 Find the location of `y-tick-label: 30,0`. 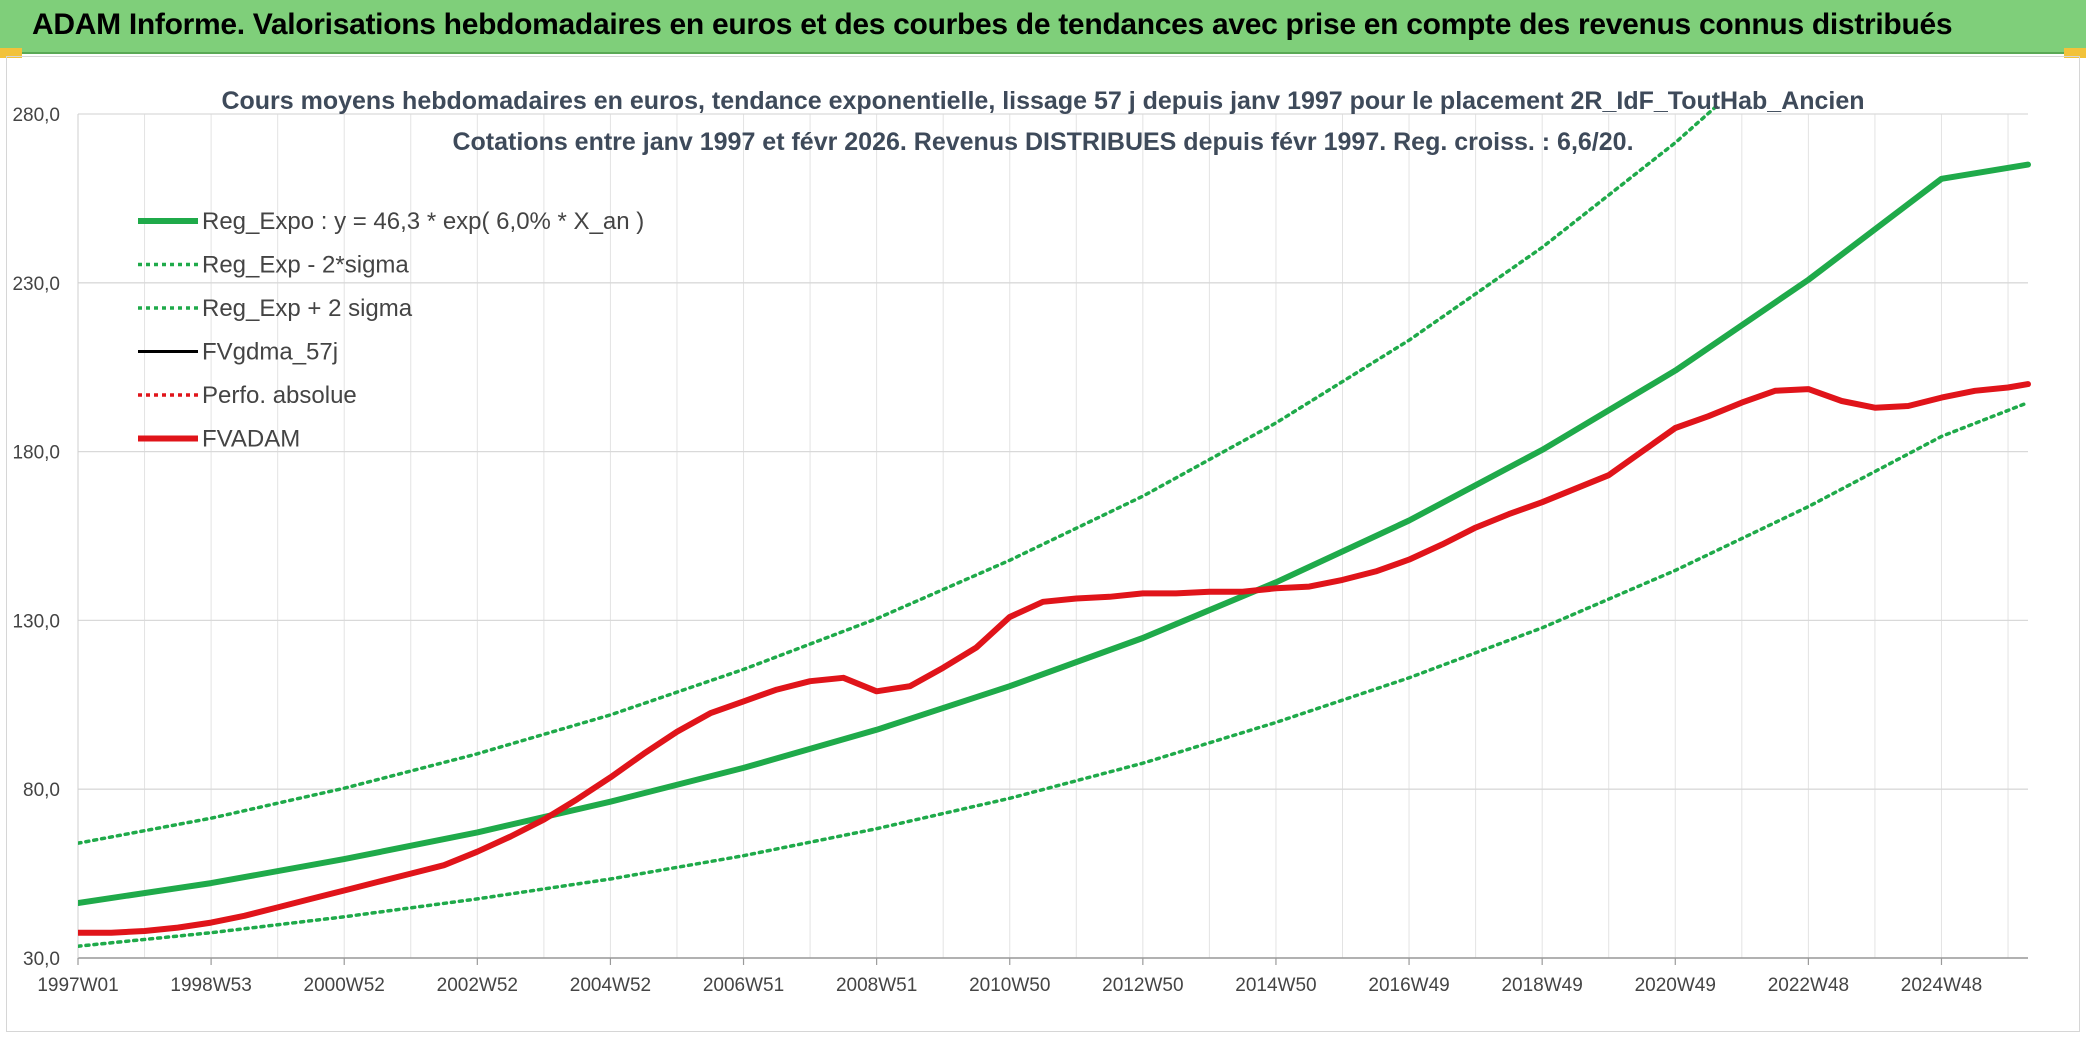

y-tick-label: 30,0 is located at coordinates (41, 959).